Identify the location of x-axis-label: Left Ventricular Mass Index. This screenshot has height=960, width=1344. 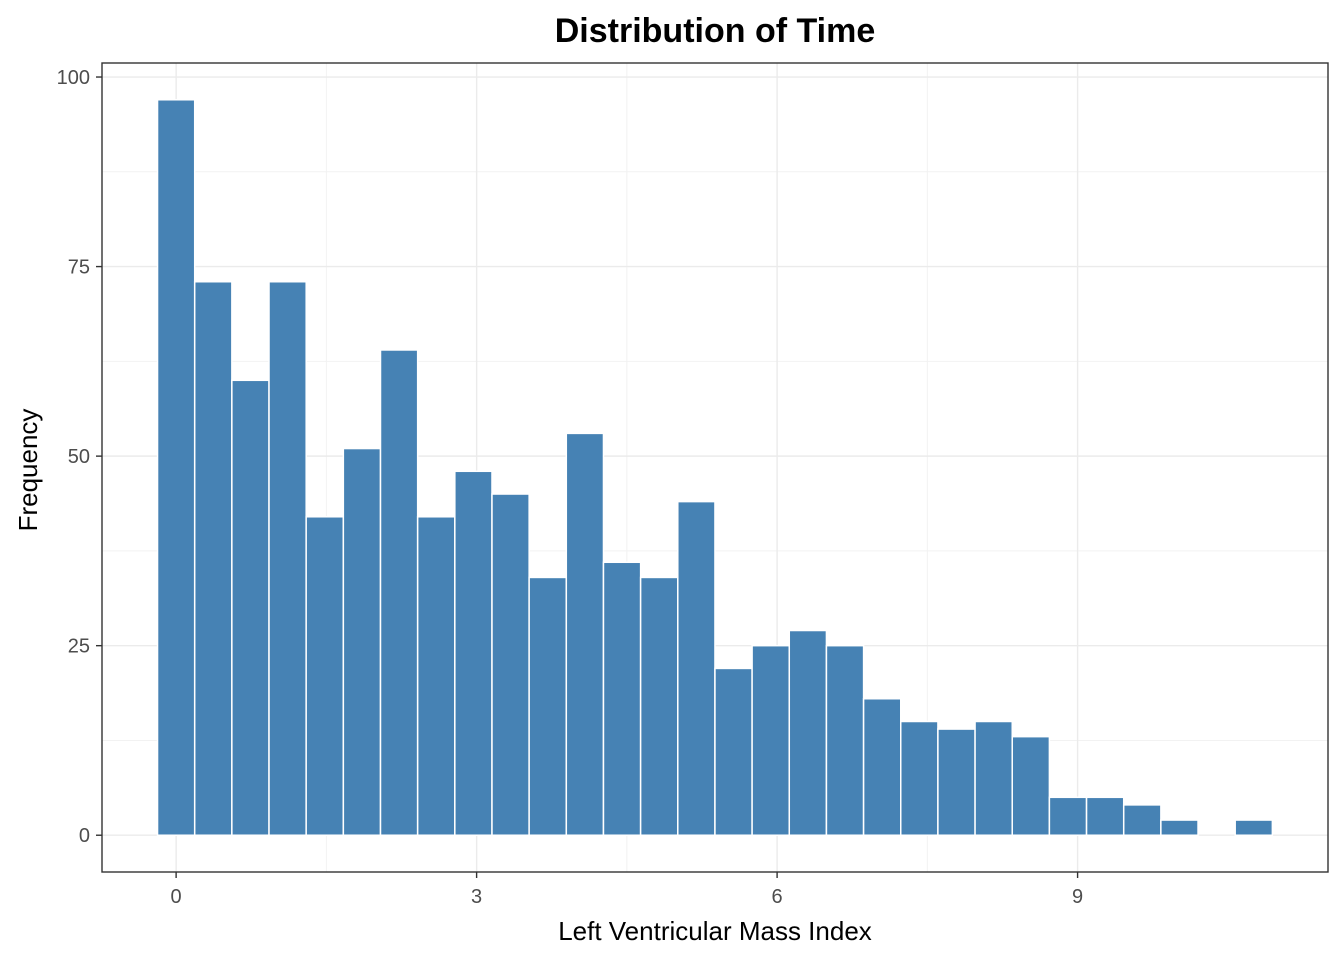
(715, 931).